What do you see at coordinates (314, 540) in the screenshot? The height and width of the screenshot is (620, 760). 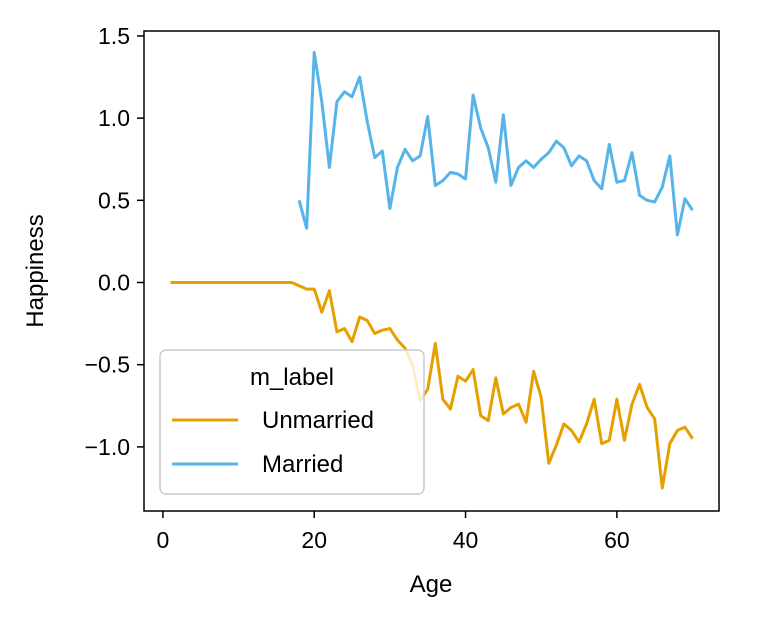 I see `x-tick-label: 20` at bounding box center [314, 540].